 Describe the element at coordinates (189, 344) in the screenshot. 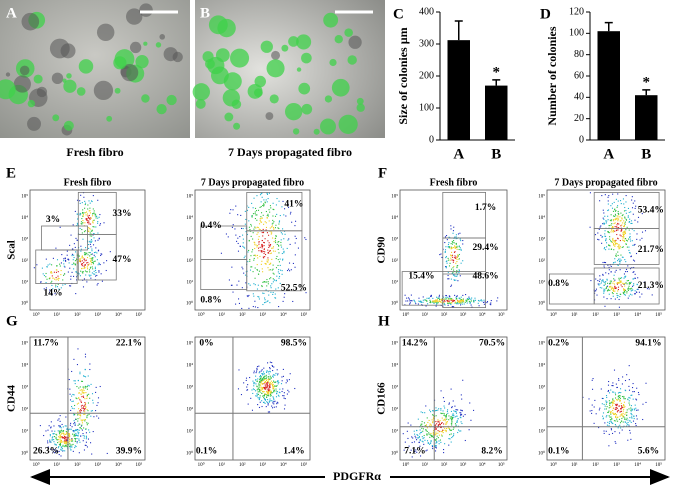

I see `y-tick-label: 10⁵` at that location.